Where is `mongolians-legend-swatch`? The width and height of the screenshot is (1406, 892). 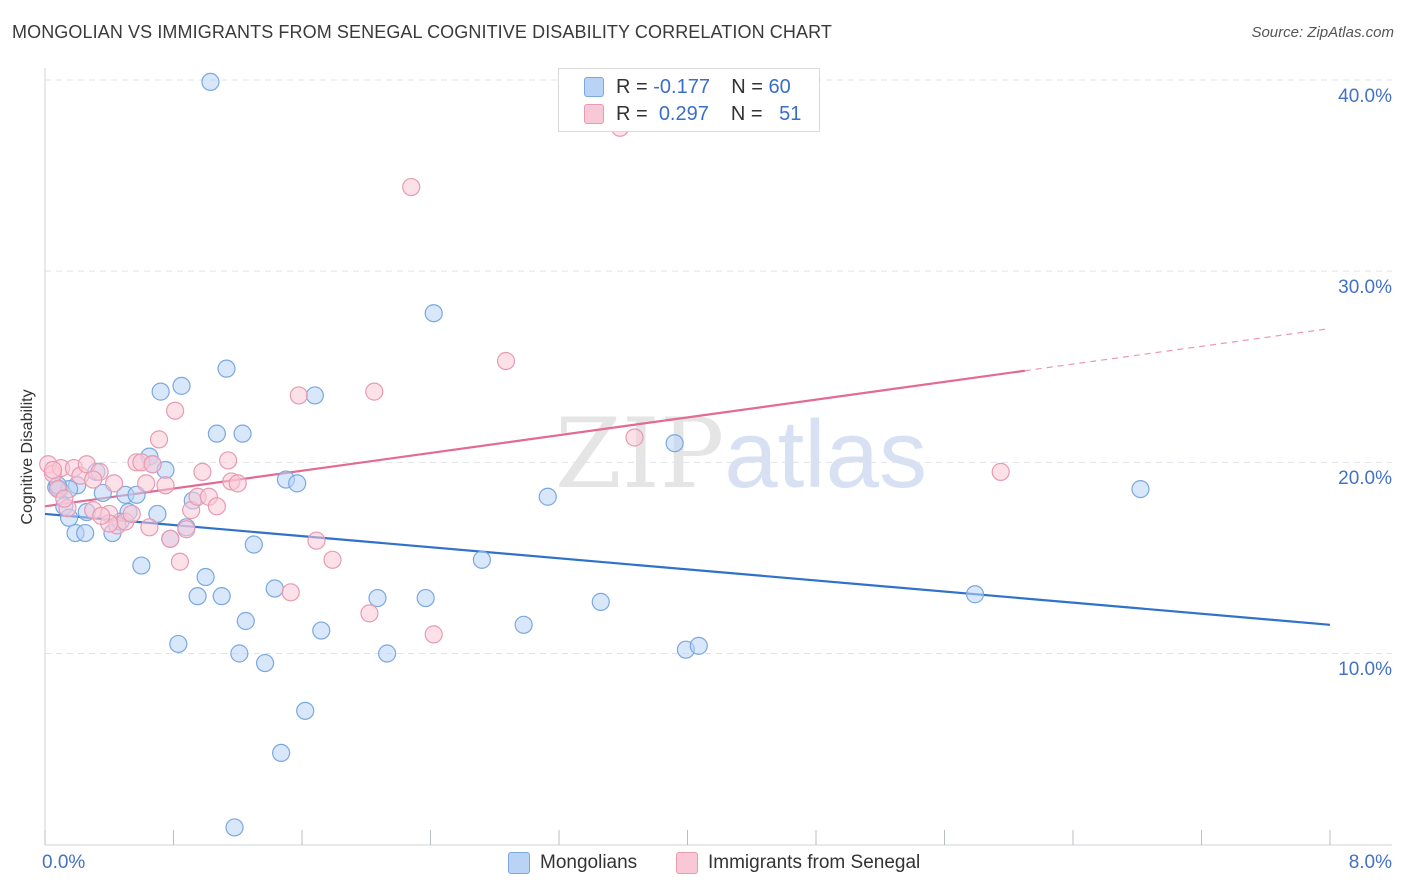 mongolians-legend-swatch is located at coordinates (519, 863).